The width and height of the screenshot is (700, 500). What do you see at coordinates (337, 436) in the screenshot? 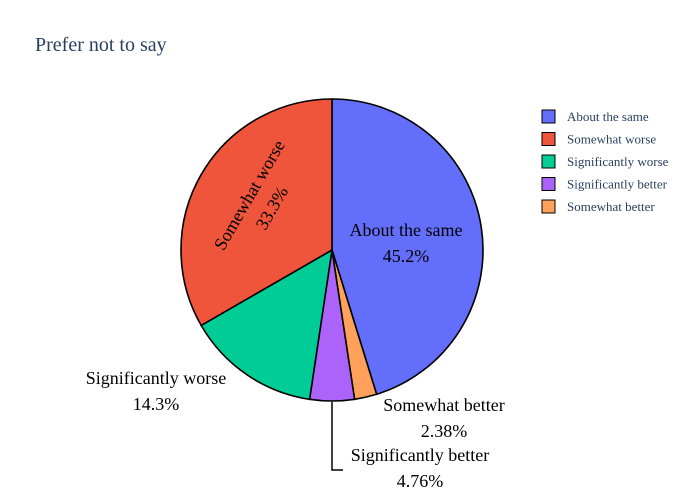
I see `leader-line-significantly-better` at bounding box center [337, 436].